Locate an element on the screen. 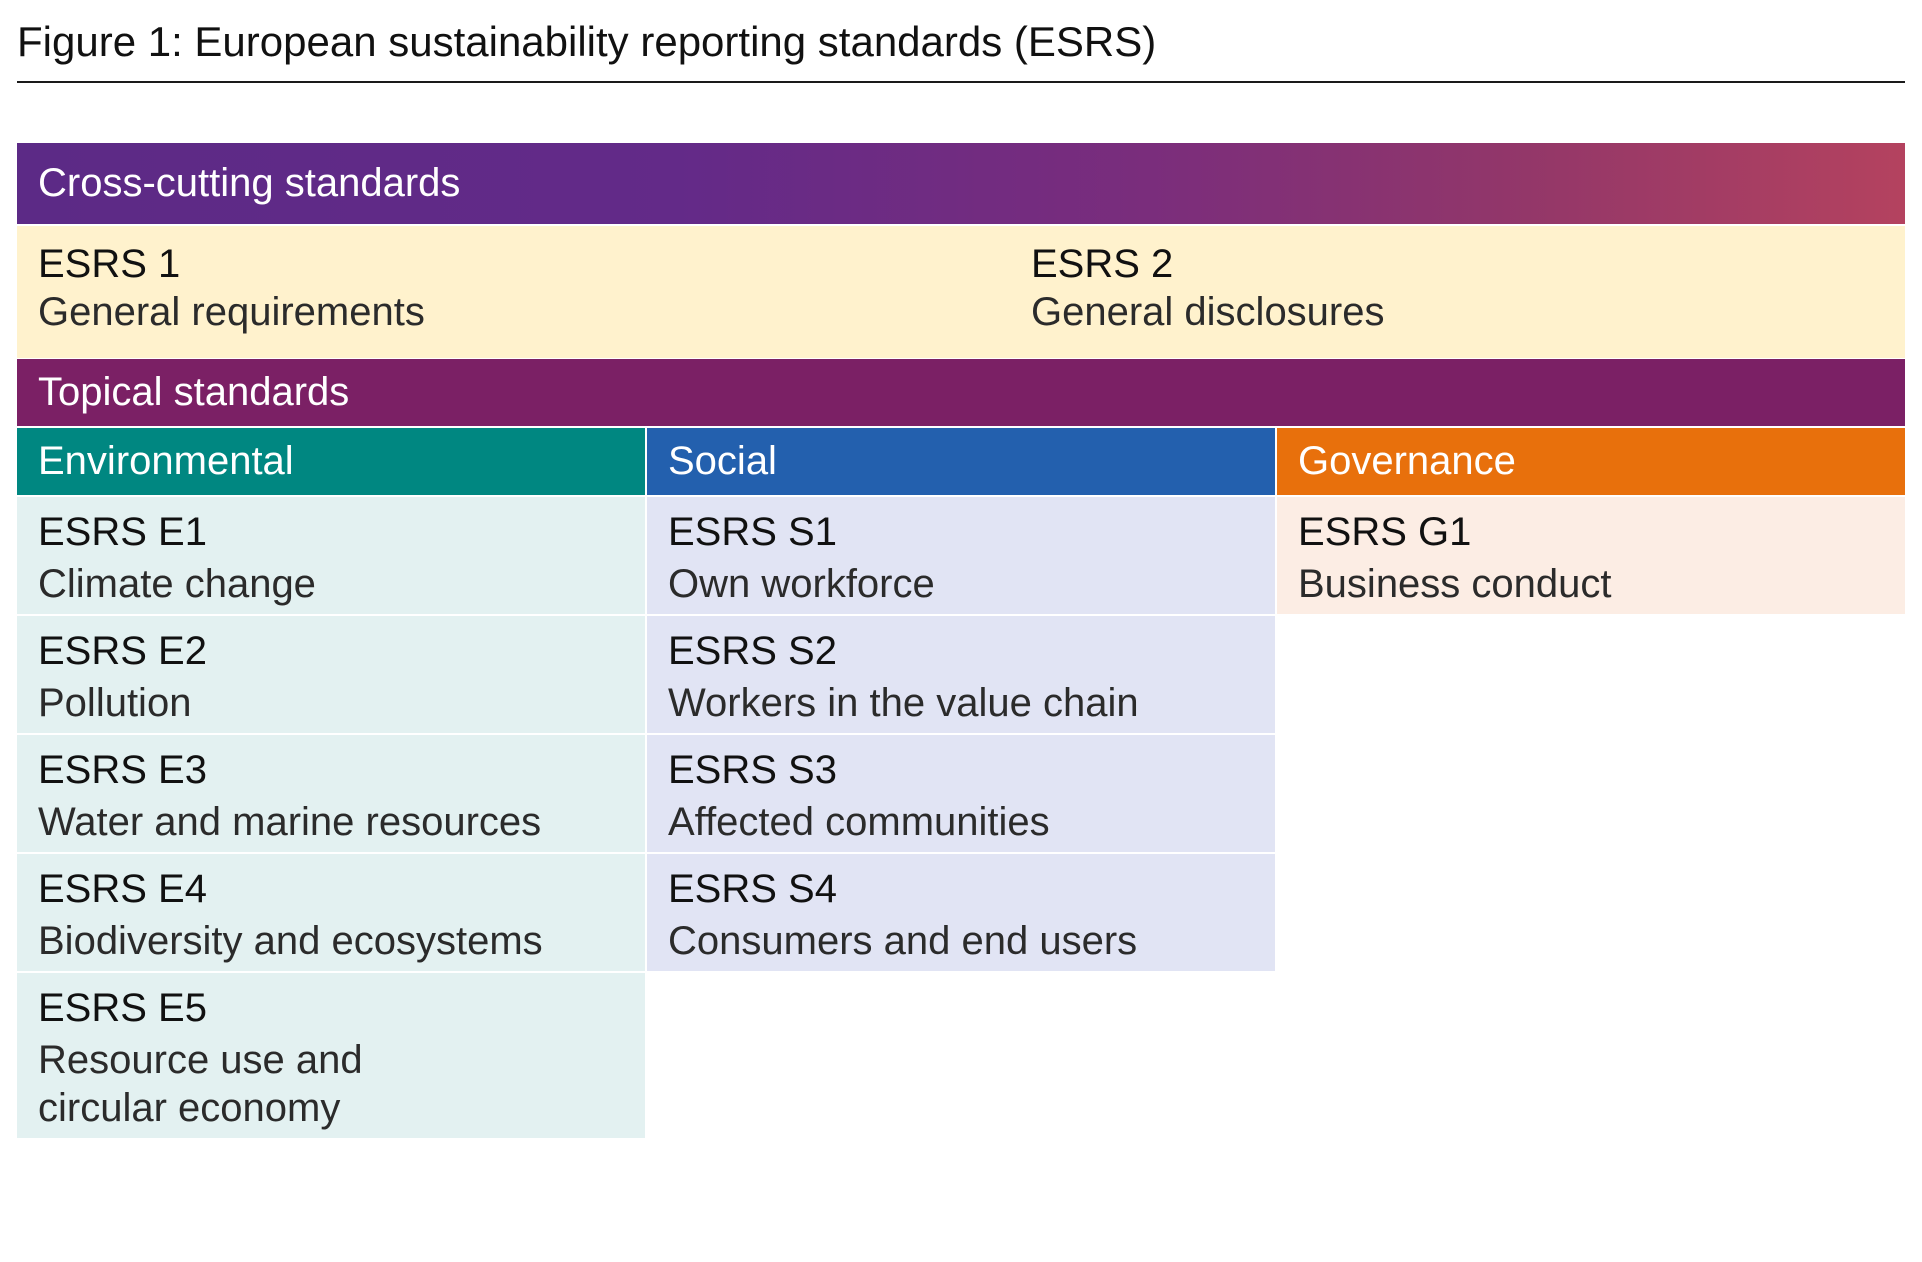 The width and height of the screenshot is (1922, 1262). standard-esrs-s4: ESRS S4 Consumers and end users is located at coordinates (961, 911).